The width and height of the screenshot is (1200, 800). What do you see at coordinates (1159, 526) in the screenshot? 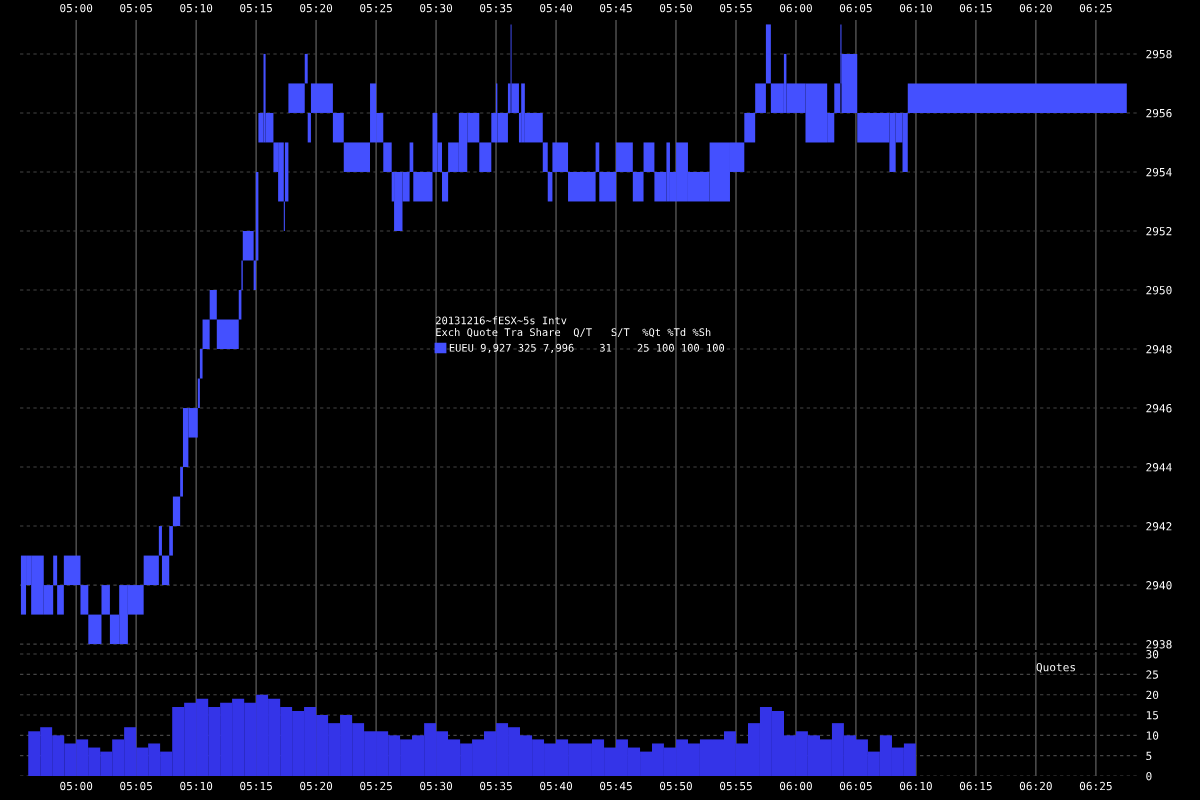
I see `y-tick-label: 2942` at bounding box center [1159, 526].